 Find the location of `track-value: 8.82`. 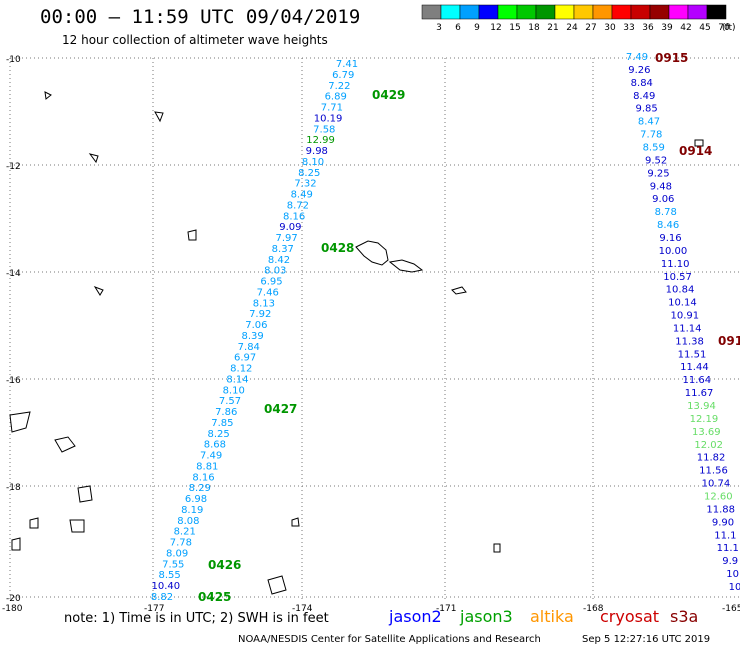

track-value: 8.82 is located at coordinates (162, 597).